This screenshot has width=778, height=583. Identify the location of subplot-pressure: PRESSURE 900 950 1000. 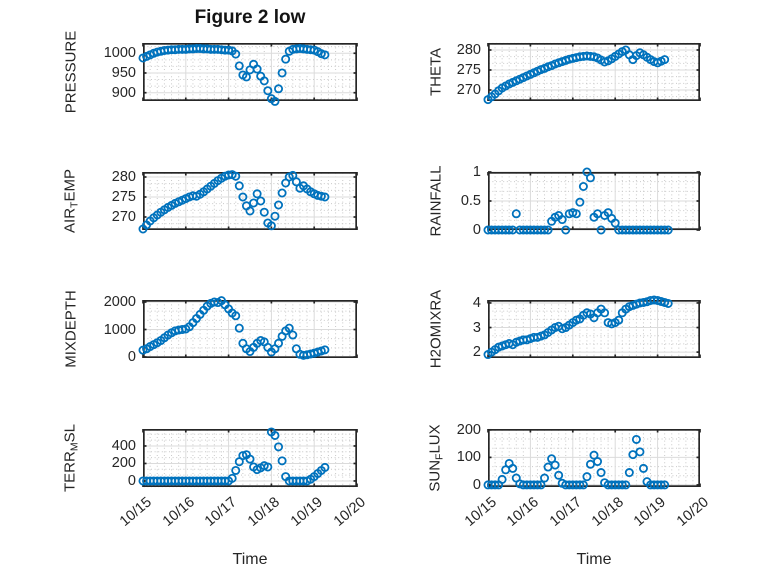
(210, 72).